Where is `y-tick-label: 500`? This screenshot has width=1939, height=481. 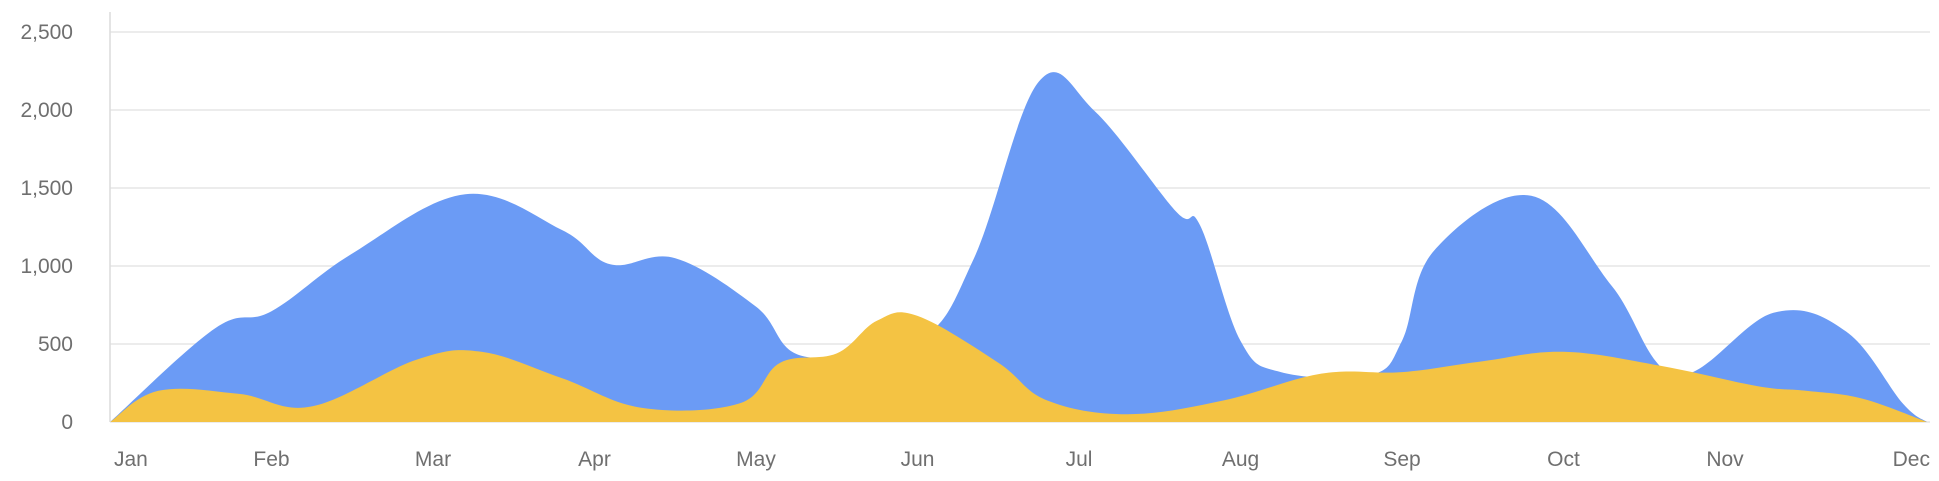
y-tick-label: 500 is located at coordinates (55, 344).